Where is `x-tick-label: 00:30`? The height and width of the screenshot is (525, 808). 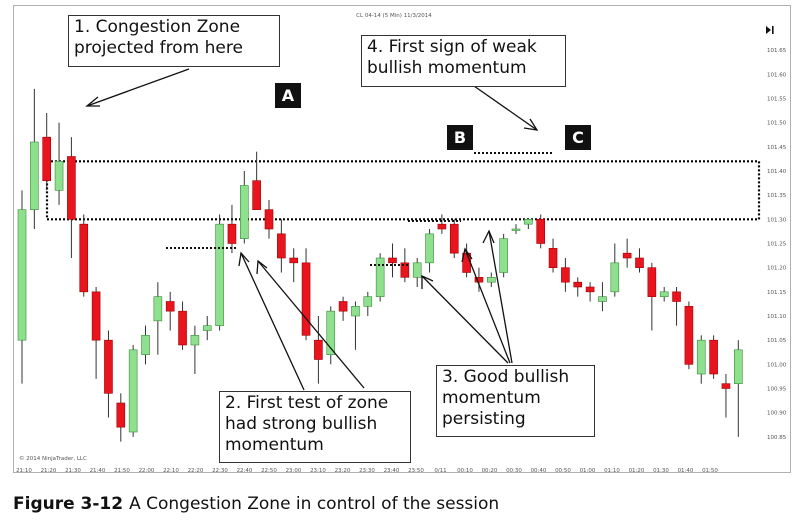
x-tick-label: 00:30 is located at coordinates (514, 471).